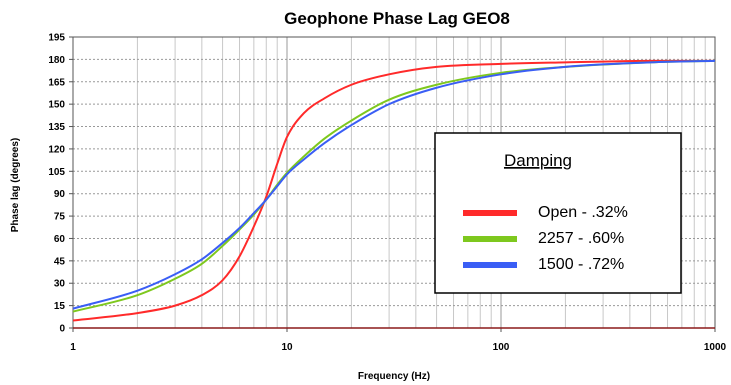 This screenshot has width=731, height=385. What do you see at coordinates (287, 347) in the screenshot?
I see `x-tick-label: 10` at bounding box center [287, 347].